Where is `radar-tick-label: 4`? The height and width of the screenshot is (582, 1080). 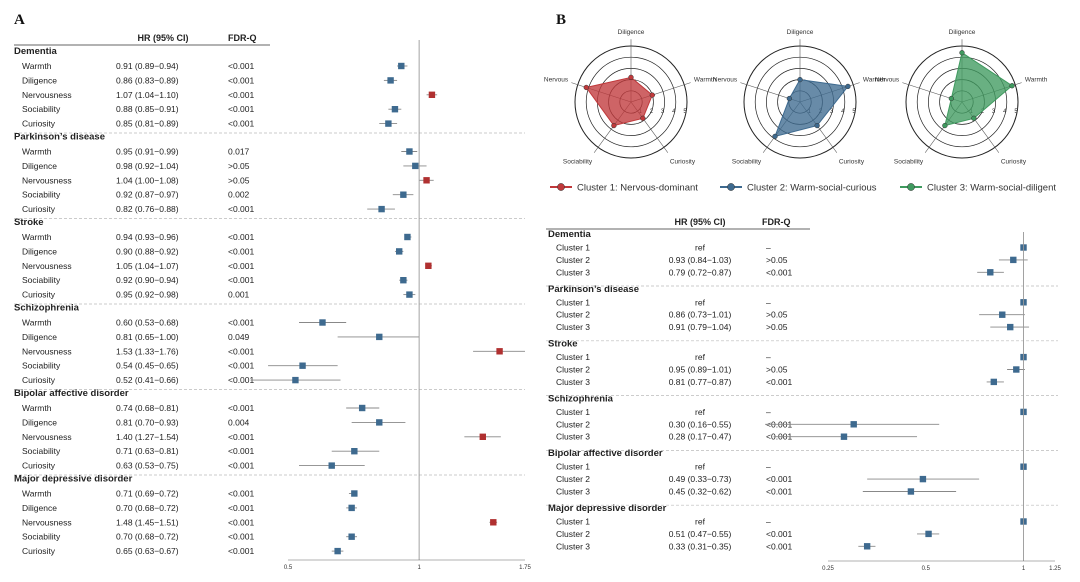
radar-tick-label: 4 is located at coordinates (674, 112).